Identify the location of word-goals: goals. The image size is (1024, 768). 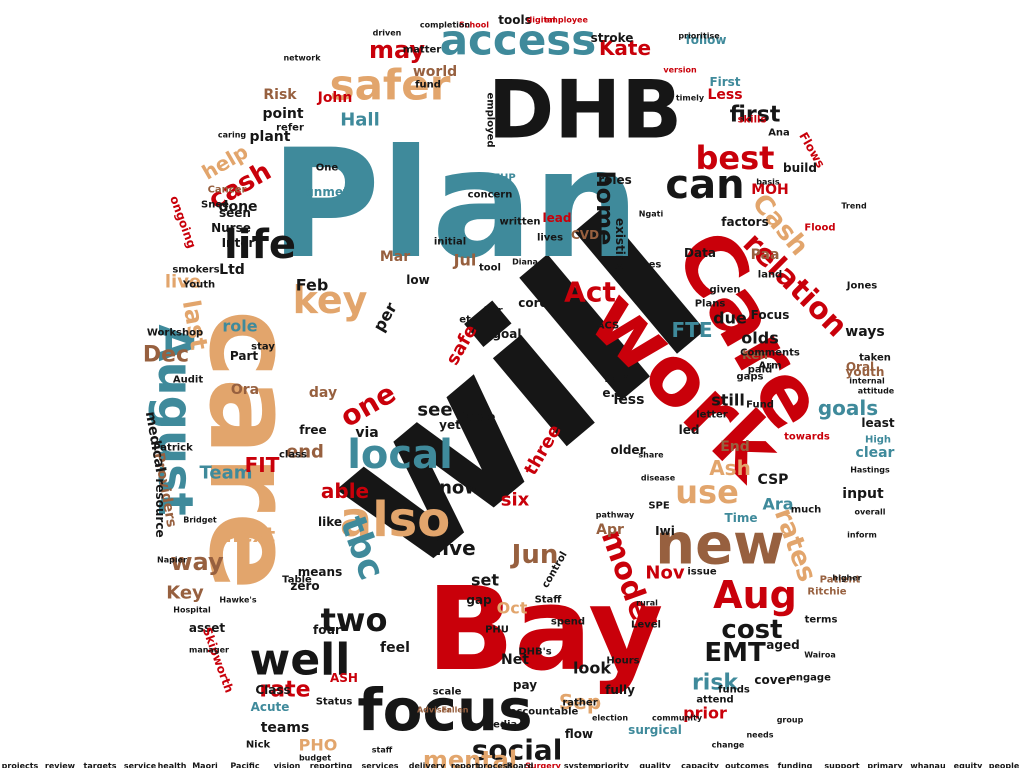
(848, 408).